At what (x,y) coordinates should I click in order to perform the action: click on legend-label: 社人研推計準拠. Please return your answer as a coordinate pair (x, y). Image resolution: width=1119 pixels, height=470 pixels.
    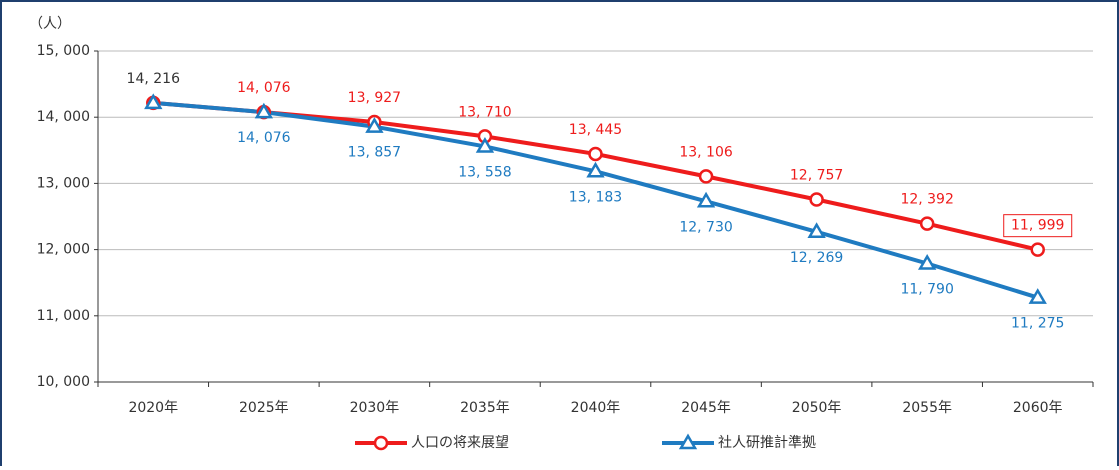
    Looking at the image, I should click on (767, 443).